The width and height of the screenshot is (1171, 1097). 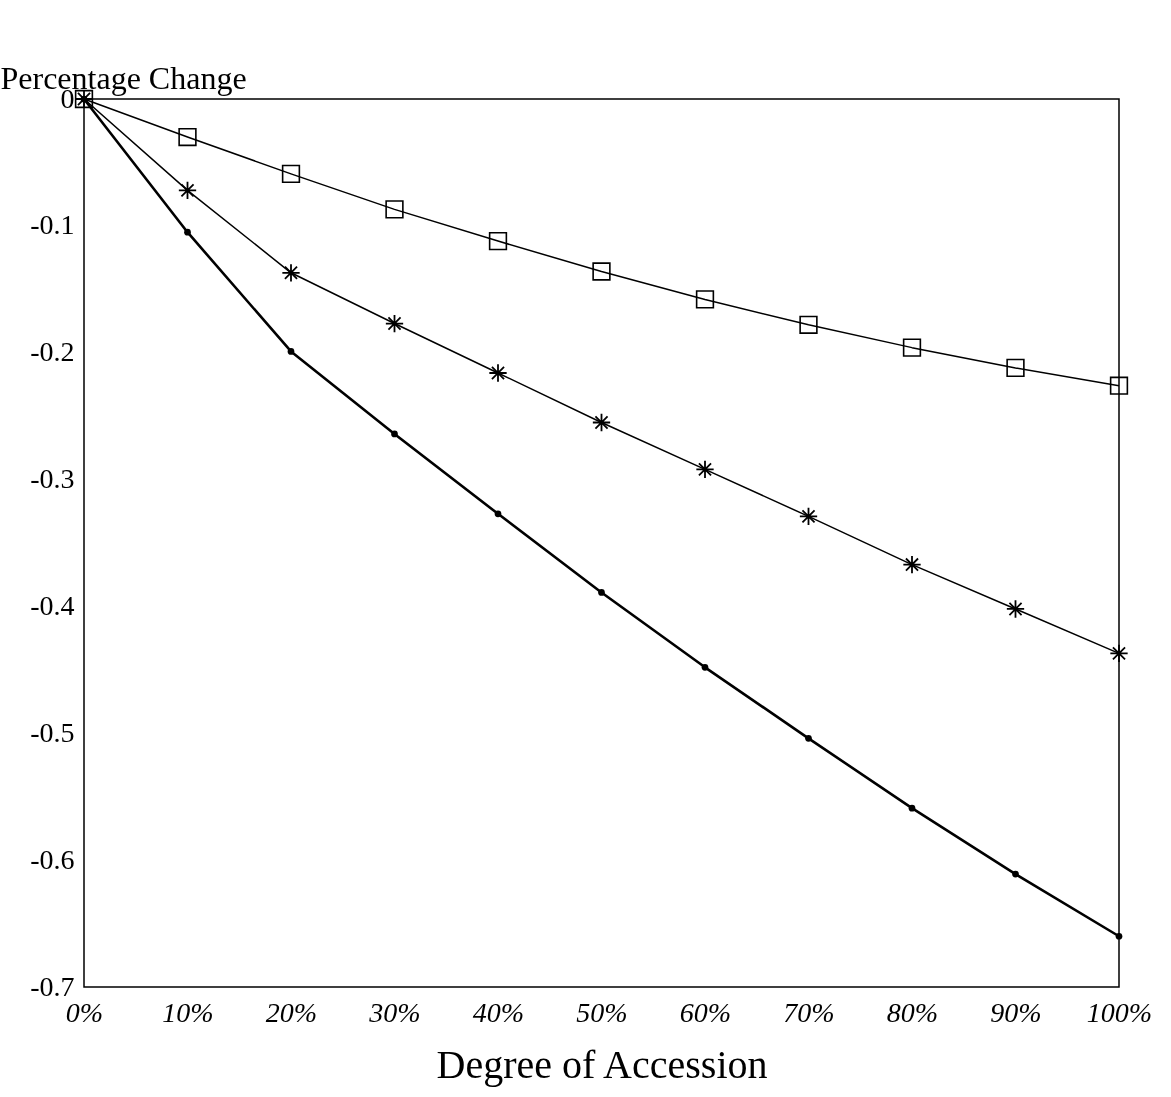 What do you see at coordinates (52, 225) in the screenshot?
I see `y-tick-label: -0.1` at bounding box center [52, 225].